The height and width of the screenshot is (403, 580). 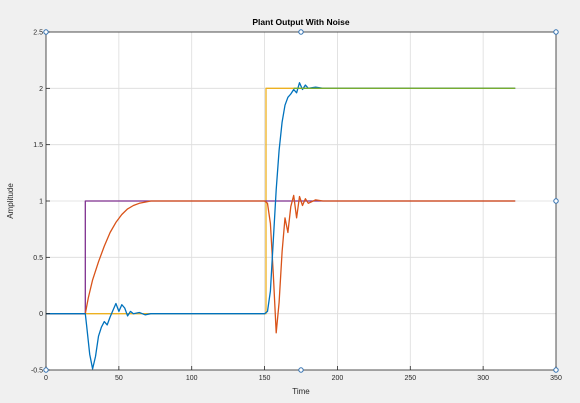 What do you see at coordinates (10, 201) in the screenshot?
I see `y-axis-label: Amplitude` at bounding box center [10, 201].